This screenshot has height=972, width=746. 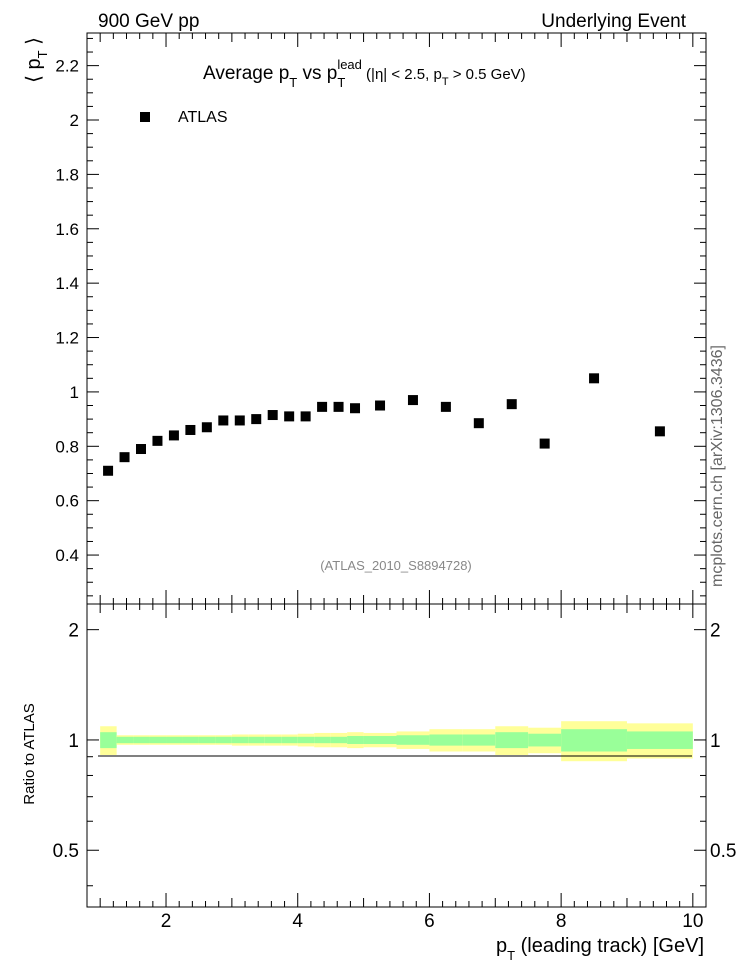 I want to click on header-right: Underlying Event, so click(x=613, y=21).